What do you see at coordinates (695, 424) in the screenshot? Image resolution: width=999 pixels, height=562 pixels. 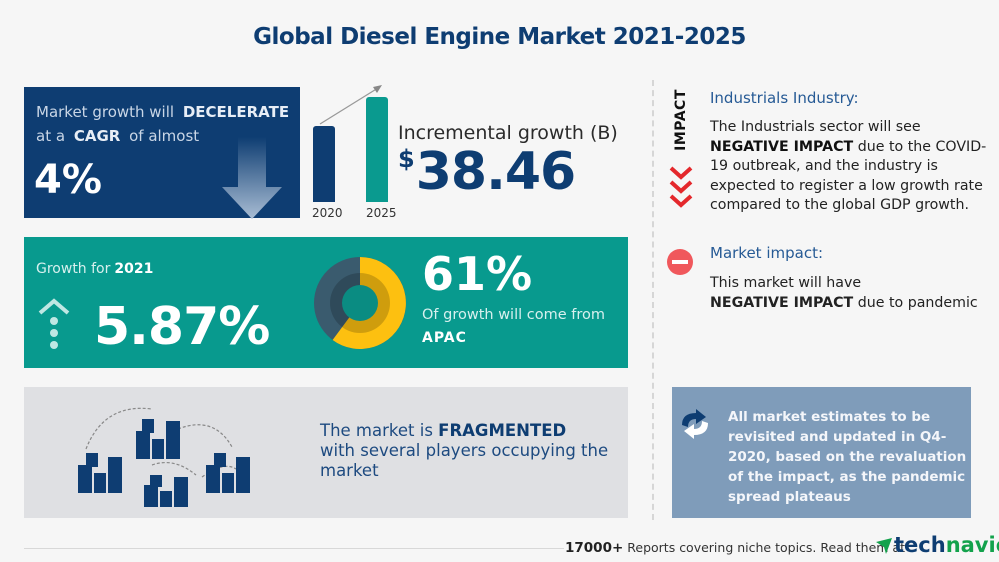 I see `refresh-arrows-icon` at bounding box center [695, 424].